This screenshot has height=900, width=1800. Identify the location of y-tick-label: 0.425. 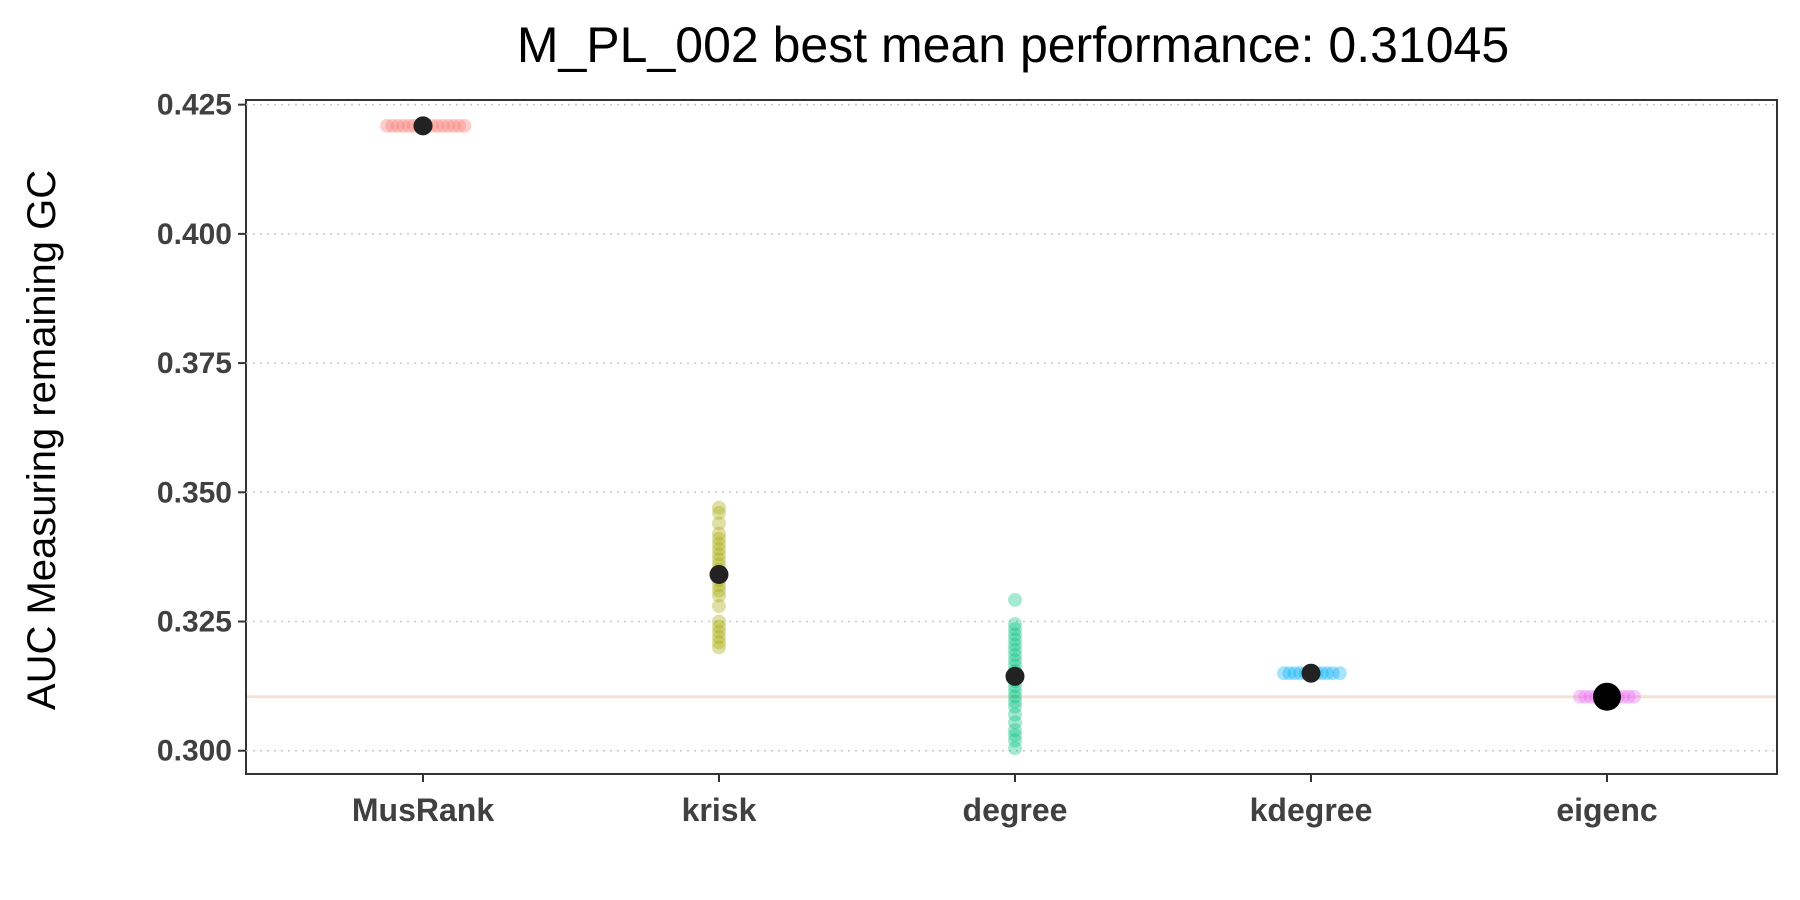
(194, 105).